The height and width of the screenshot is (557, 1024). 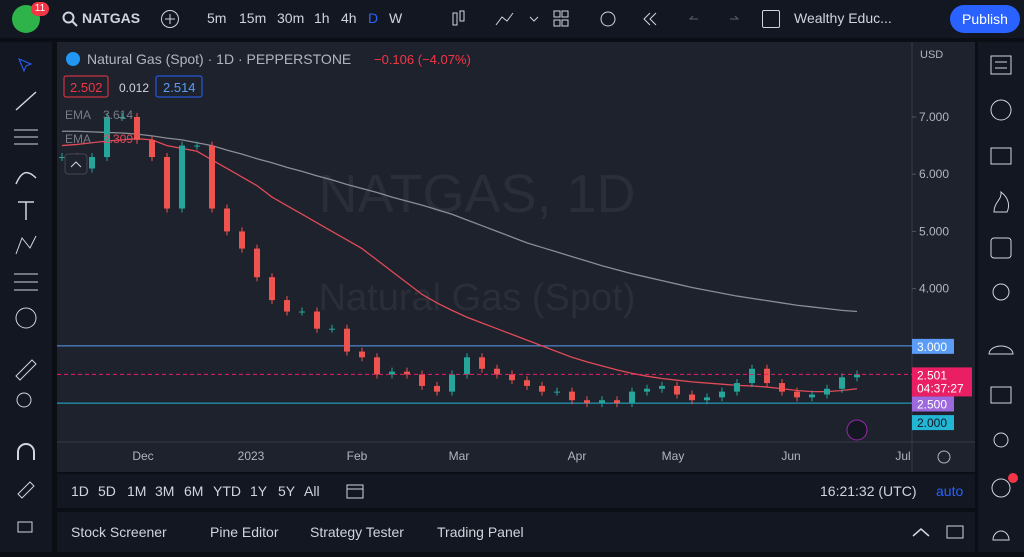 I want to click on chart-tools, so click(x=510, y=19).